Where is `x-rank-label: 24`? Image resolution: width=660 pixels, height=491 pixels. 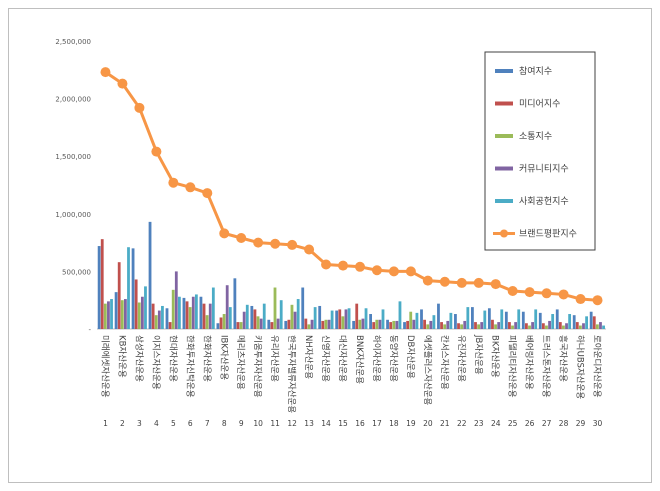 x-rank-label: 24 is located at coordinates (496, 423).